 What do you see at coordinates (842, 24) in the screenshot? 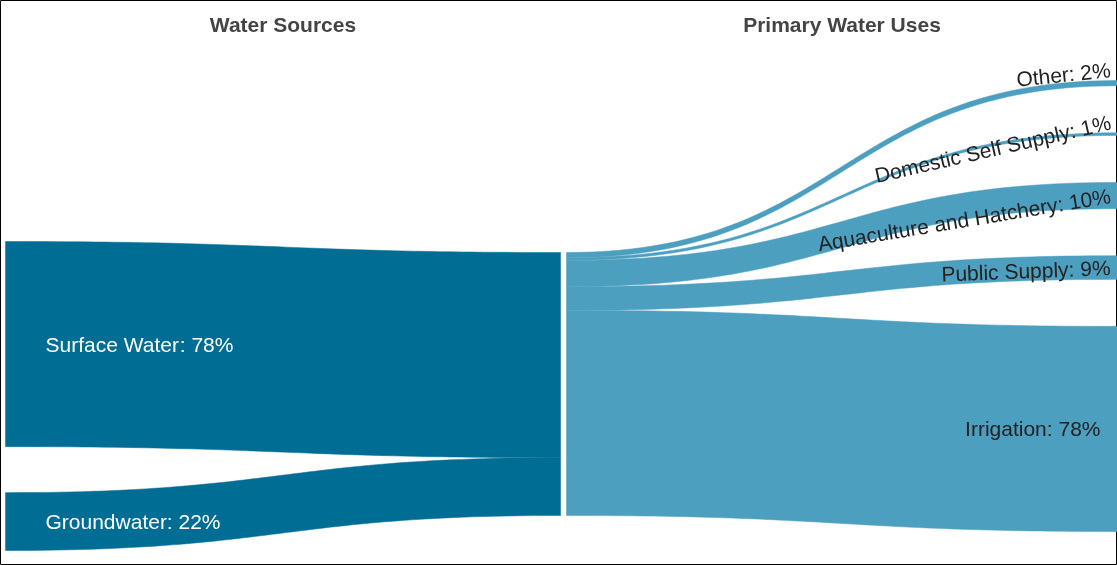
I see `text: Primary Water Uses` at bounding box center [842, 24].